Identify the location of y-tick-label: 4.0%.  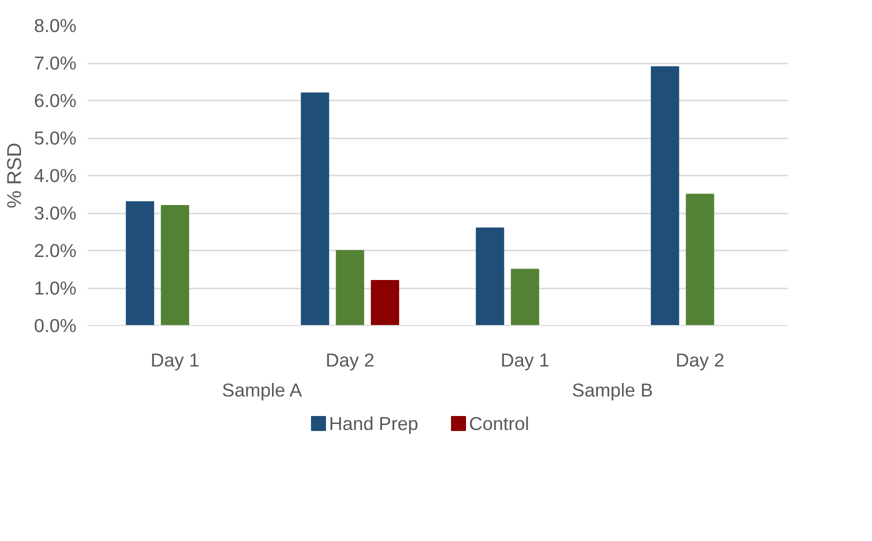
(55, 175).